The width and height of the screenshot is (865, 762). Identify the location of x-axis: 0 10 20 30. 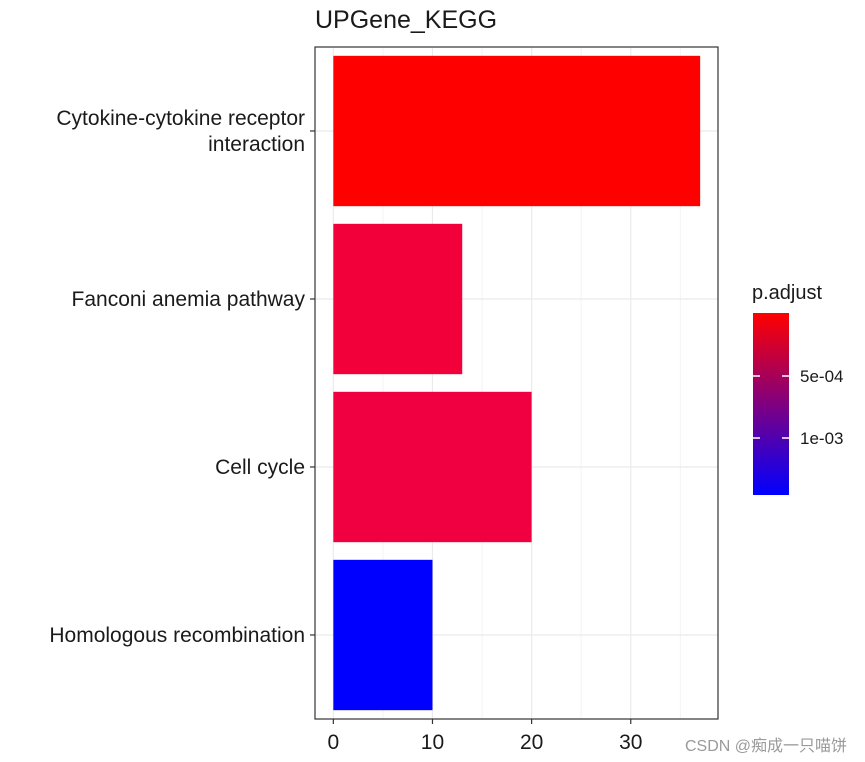
(484, 736).